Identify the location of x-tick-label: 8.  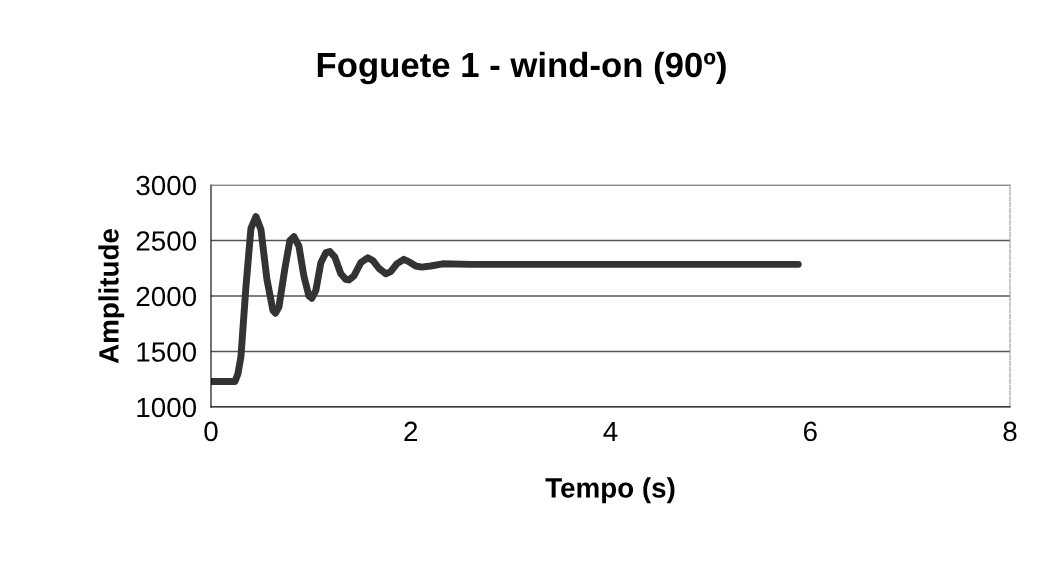
(1010, 431).